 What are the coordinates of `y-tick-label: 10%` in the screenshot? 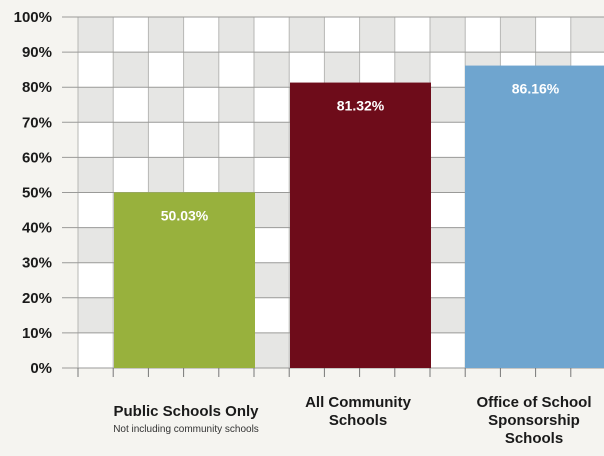 It's located at (37, 333).